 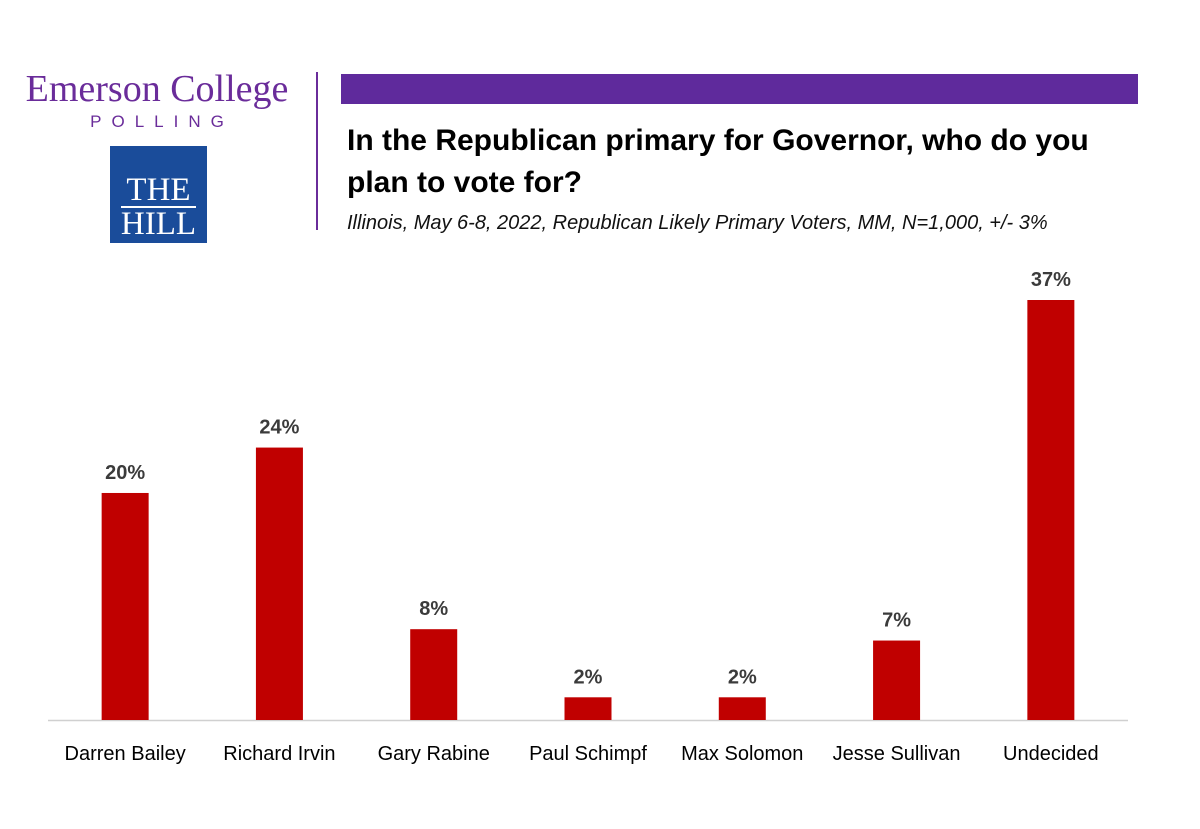 I want to click on data-label: 7%, so click(x=896, y=621).